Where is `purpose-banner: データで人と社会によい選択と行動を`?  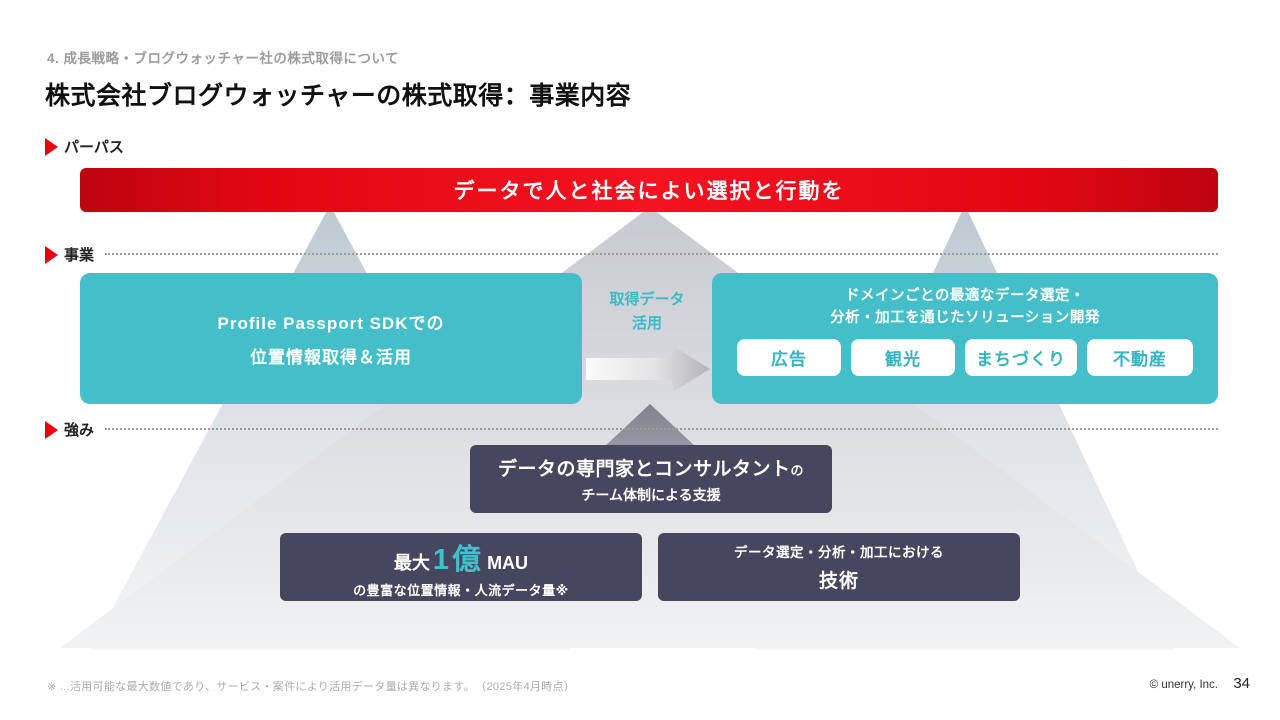 purpose-banner: データで人と社会によい選択と行動を is located at coordinates (649, 190).